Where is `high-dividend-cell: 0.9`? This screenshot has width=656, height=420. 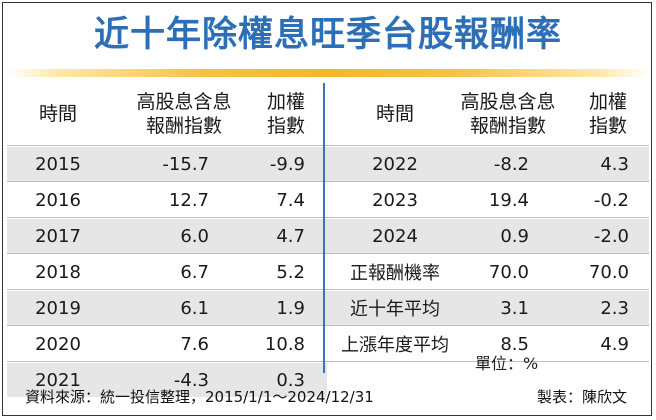
high-dividend-cell: 0.9 is located at coordinates (514, 236).